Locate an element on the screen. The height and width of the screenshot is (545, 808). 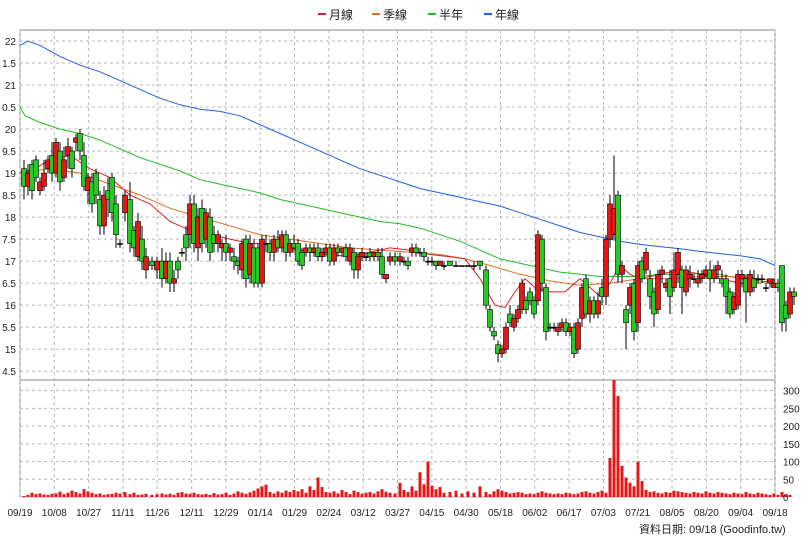
legend-label: 半年 is located at coordinates (451, 15).